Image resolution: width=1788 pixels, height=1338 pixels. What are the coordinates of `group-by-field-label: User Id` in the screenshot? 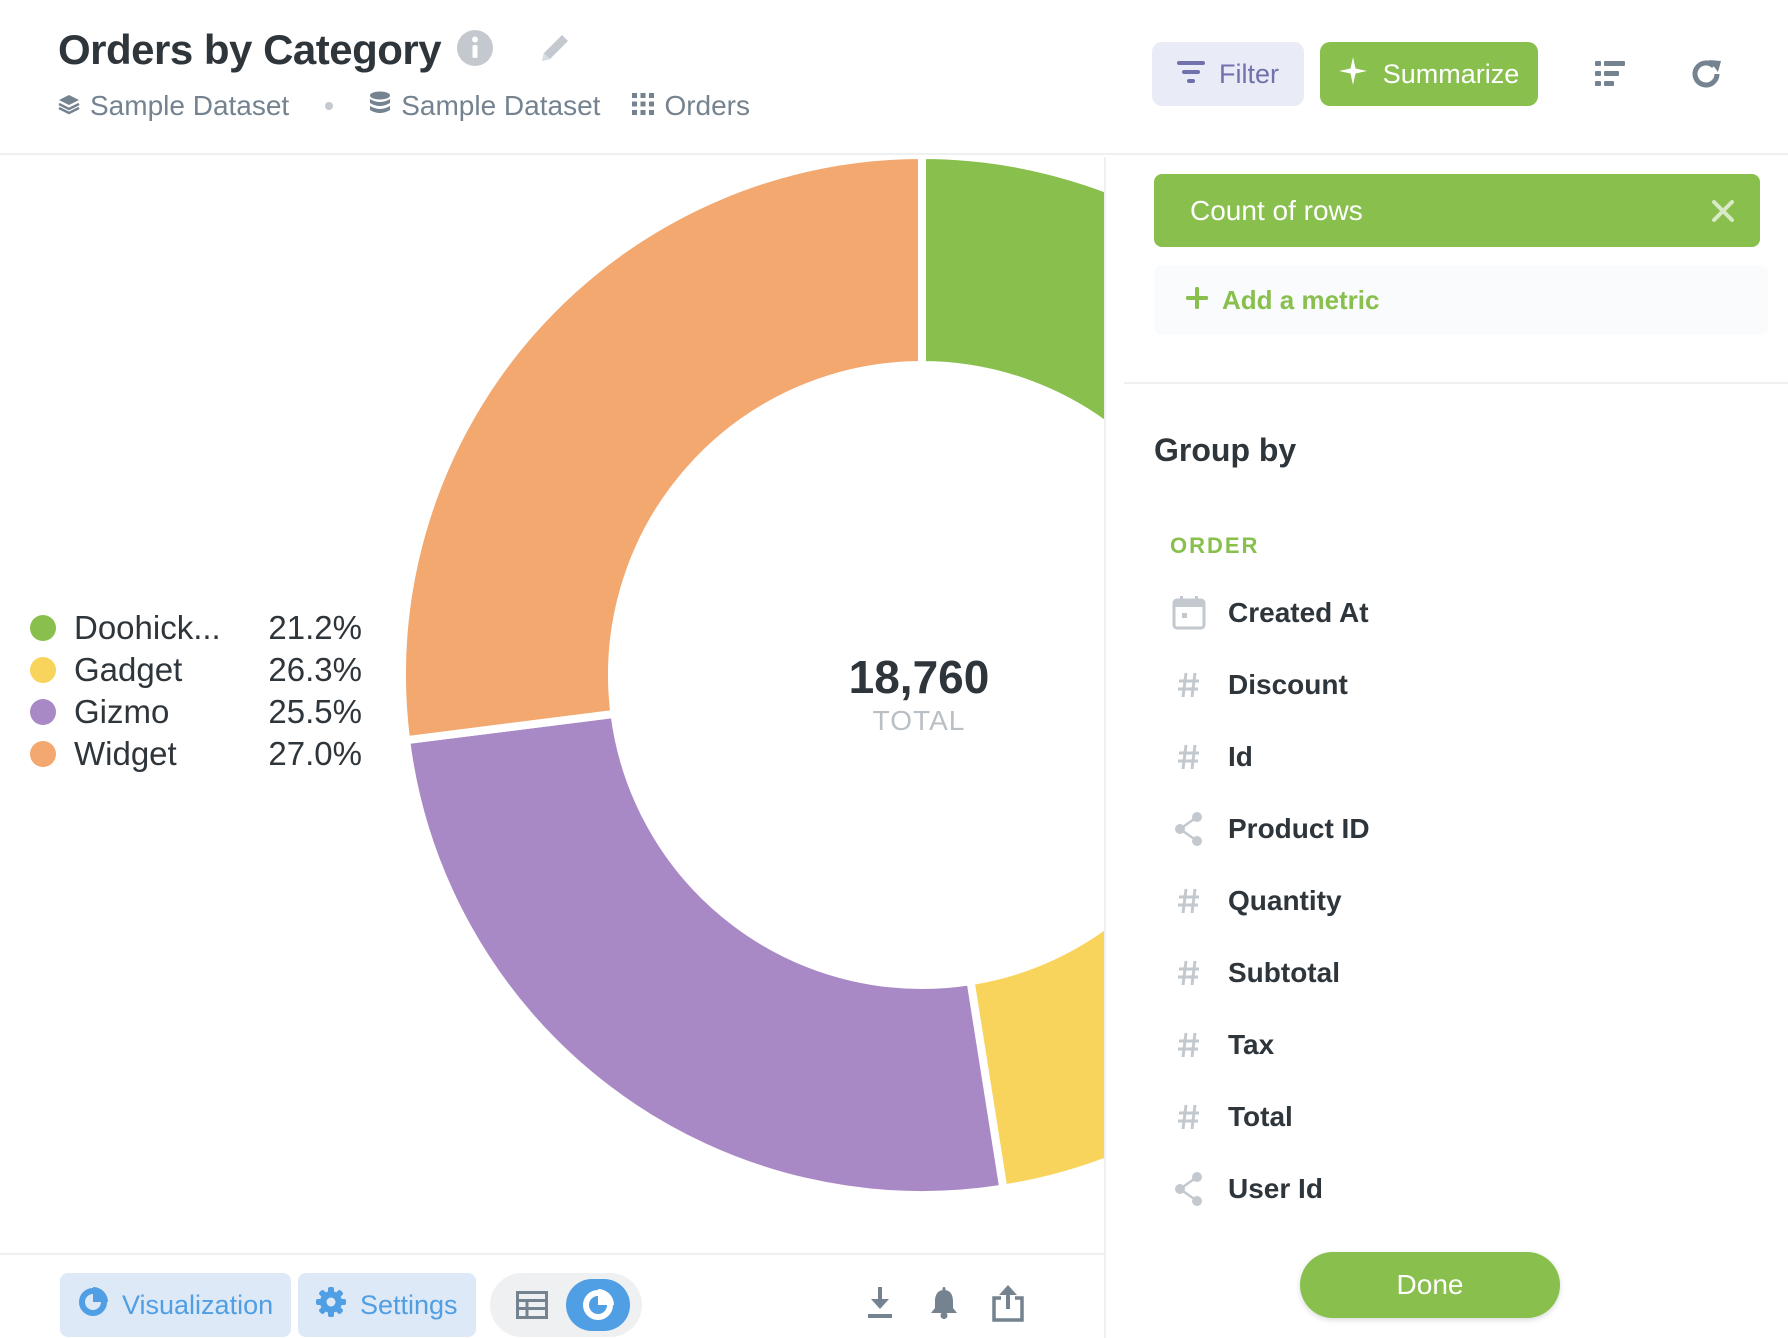 It's located at (1275, 1188).